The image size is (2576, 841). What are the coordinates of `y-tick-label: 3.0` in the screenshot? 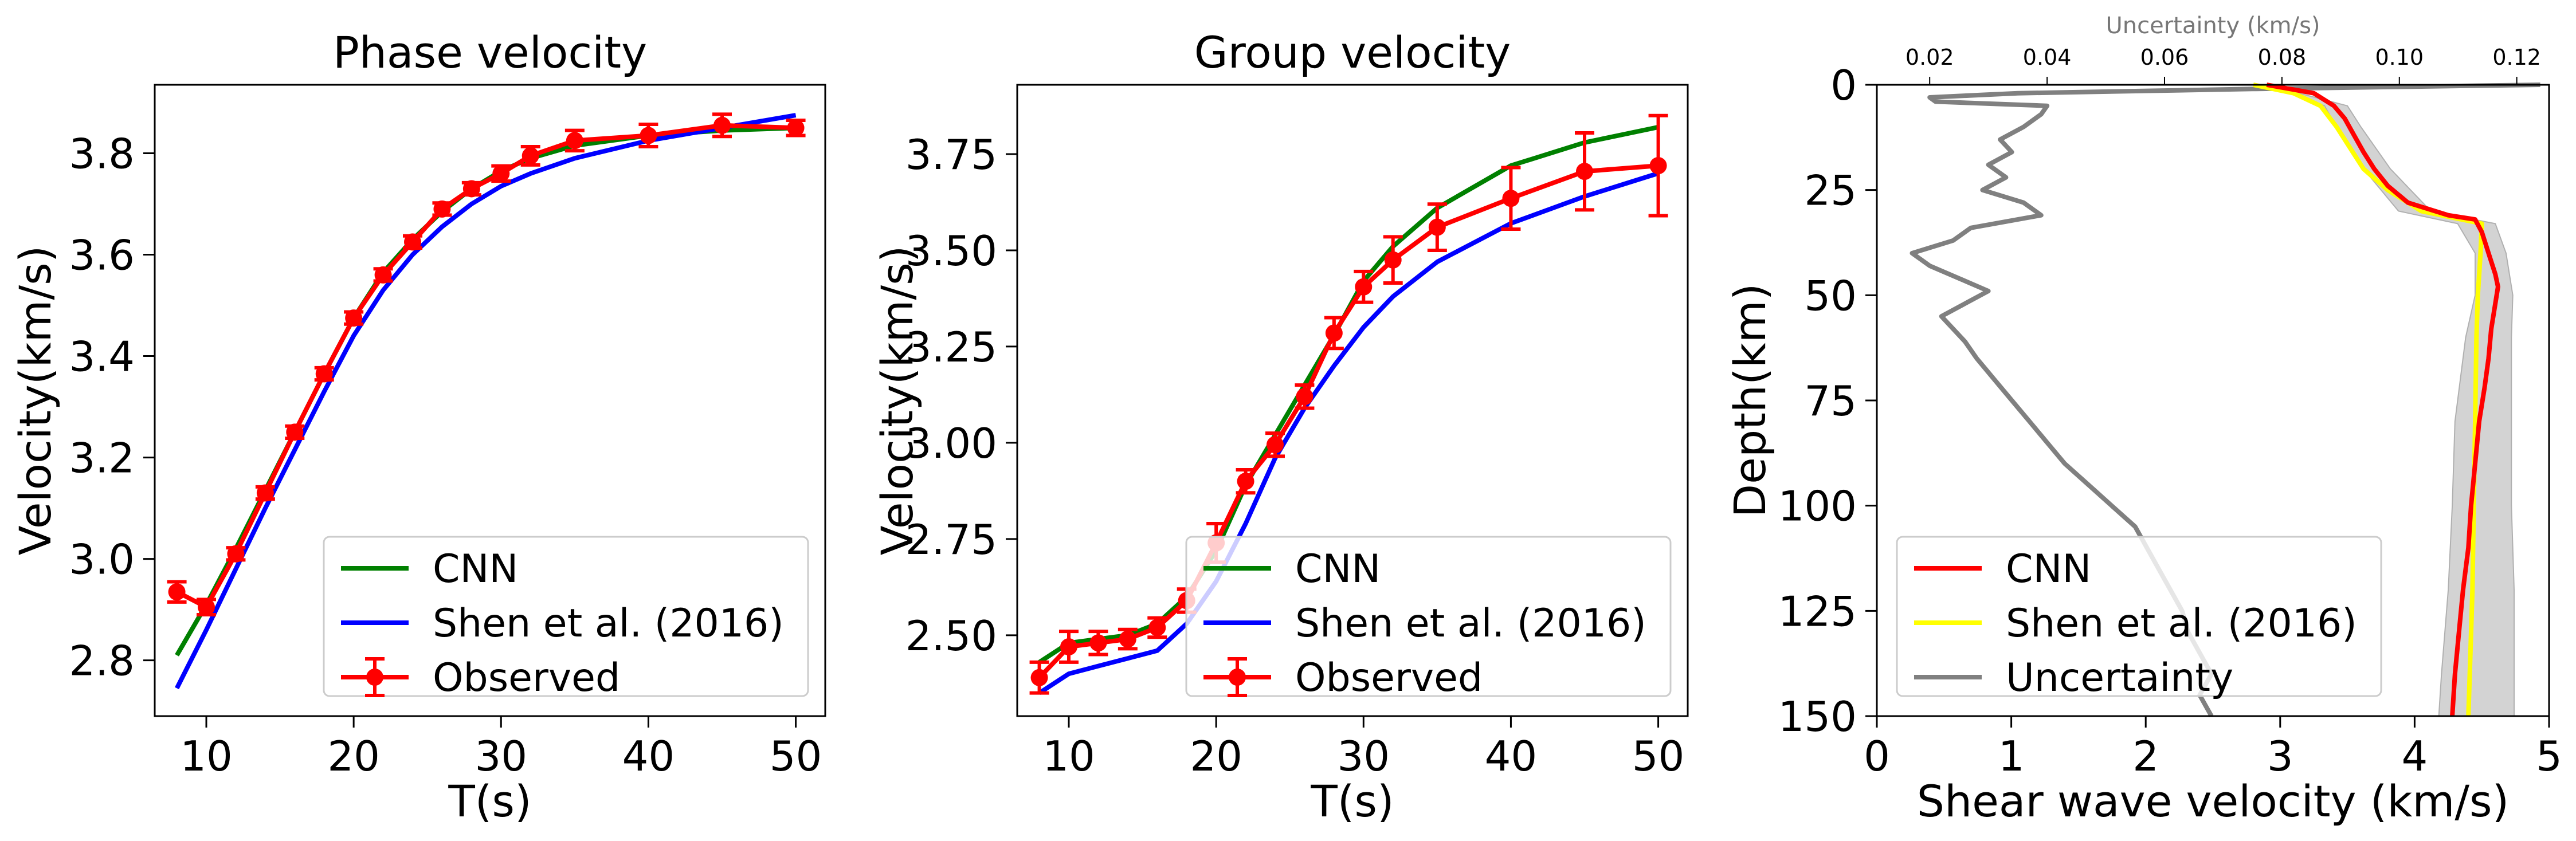 It's located at (102, 560).